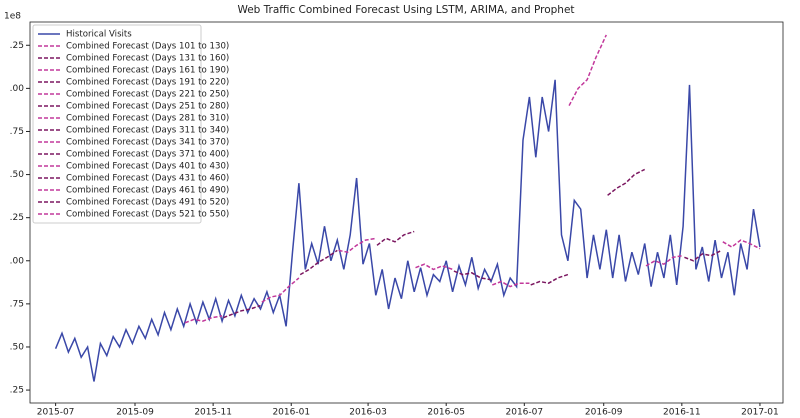 Image resolution: width=800 pixels, height=418 pixels. I want to click on x-tick-label: 2017-01, so click(760, 413).